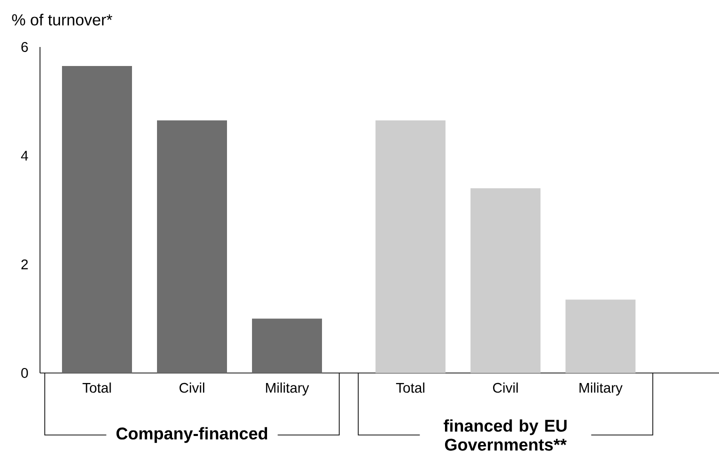  Describe the element at coordinates (24, 373) in the screenshot. I see `y-tick-label: 0` at that location.